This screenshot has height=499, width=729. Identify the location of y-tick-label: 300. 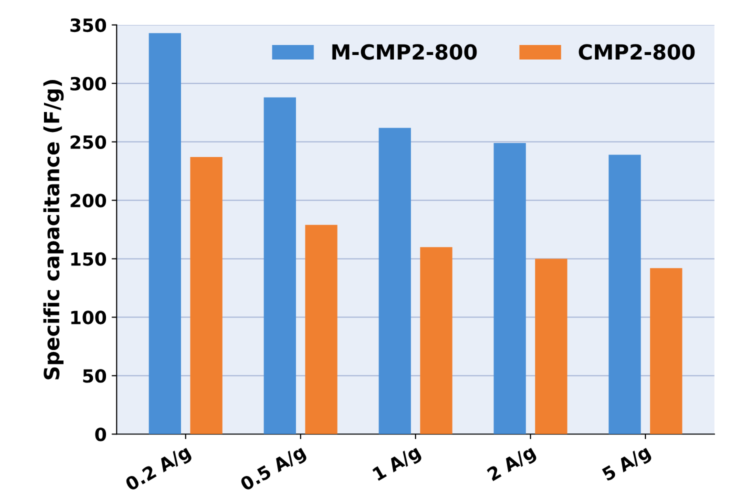
(88, 83).